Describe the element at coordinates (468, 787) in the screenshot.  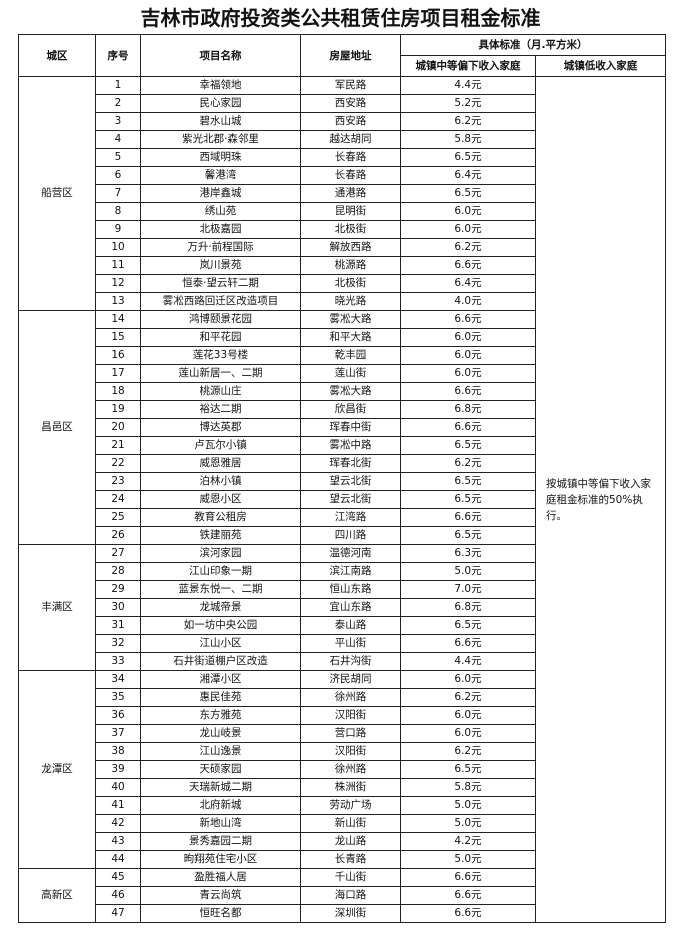
I see `rent-cell: 5.8元` at that location.